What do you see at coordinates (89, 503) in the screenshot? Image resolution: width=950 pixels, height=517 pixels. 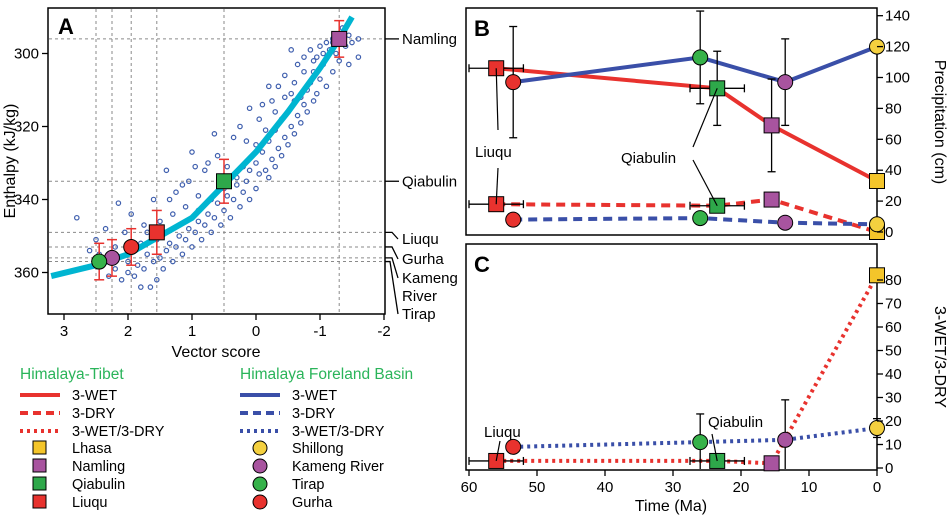 I see `legend-liuqu-label: Liuqu` at bounding box center [89, 503].